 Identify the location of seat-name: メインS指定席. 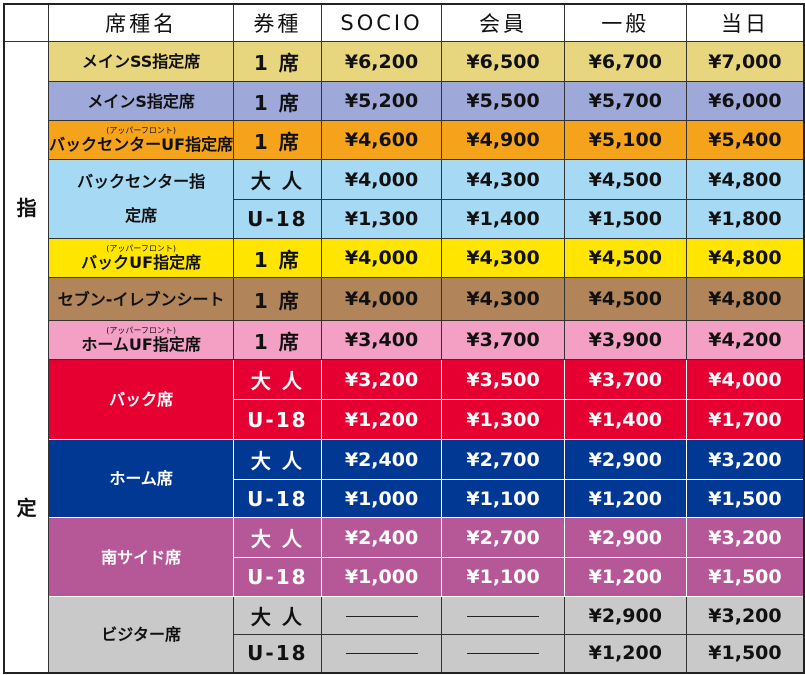
(141, 101).